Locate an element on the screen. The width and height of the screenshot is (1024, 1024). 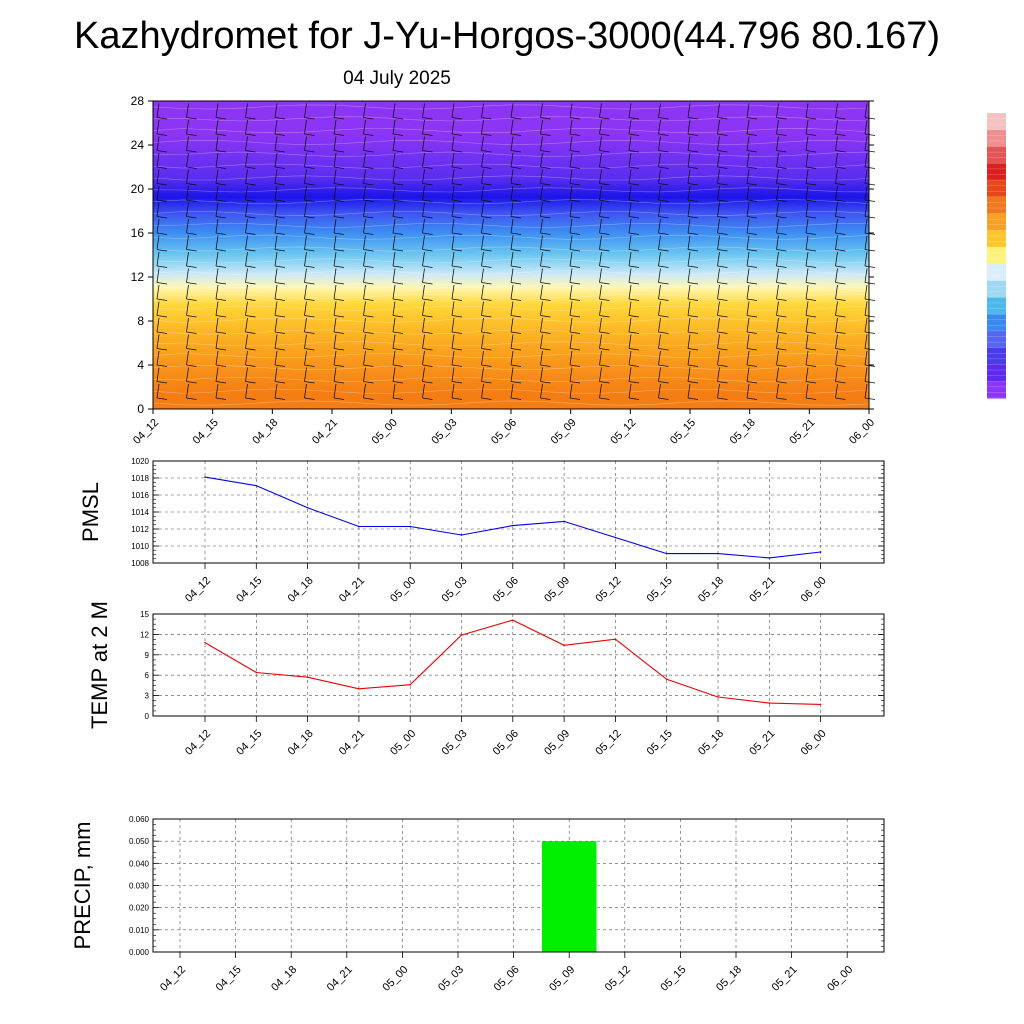
ytick-label: 0.030 is located at coordinates (139, 886).